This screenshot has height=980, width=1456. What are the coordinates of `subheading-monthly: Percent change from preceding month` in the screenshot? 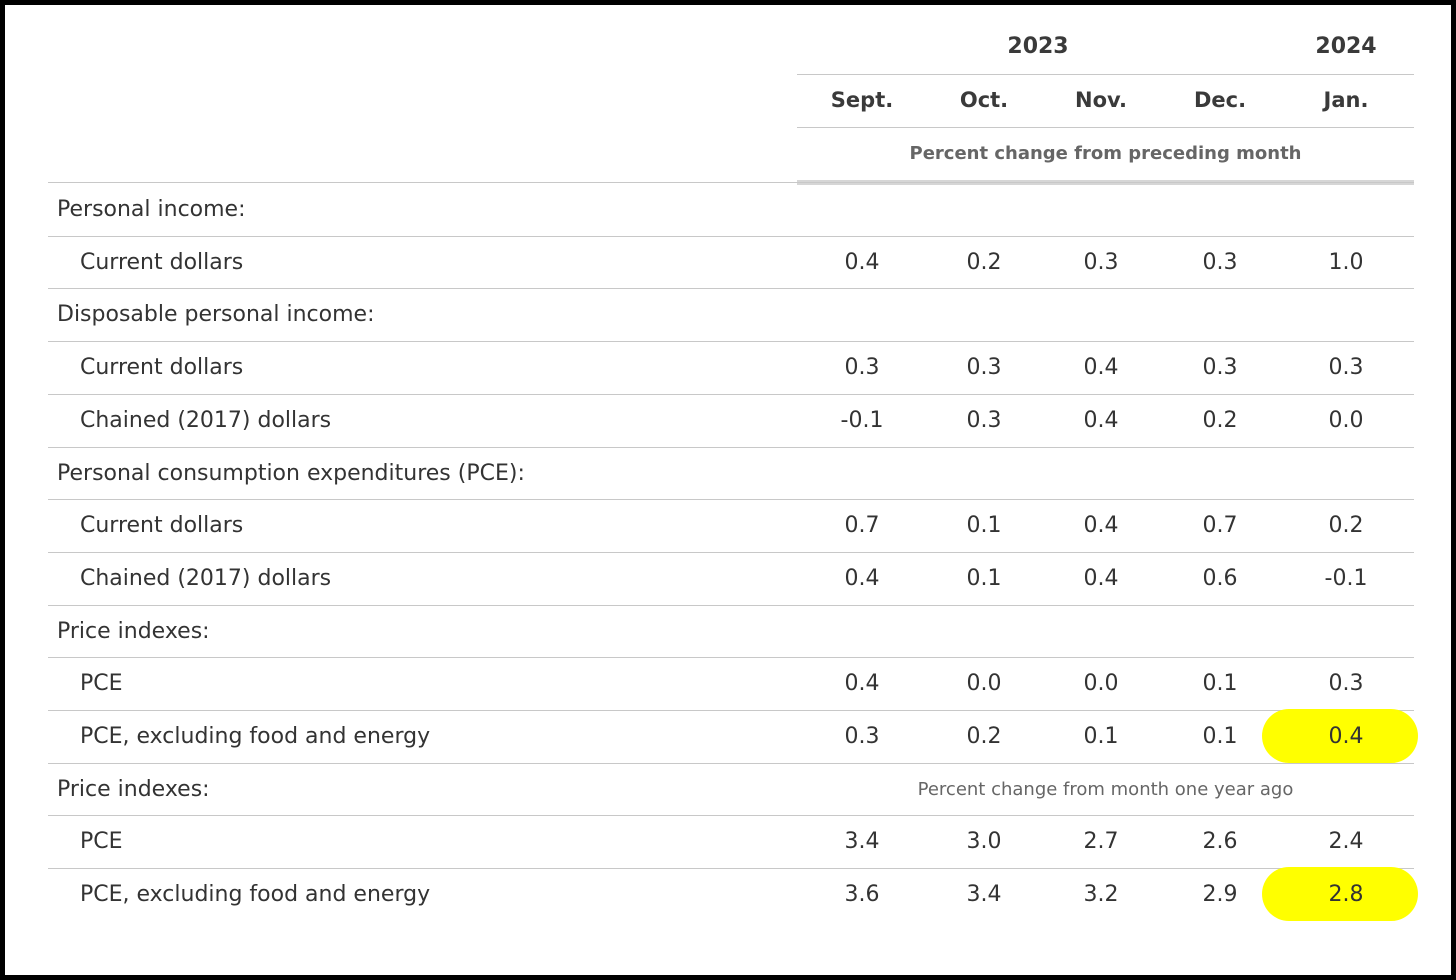 It's located at (1105, 153).